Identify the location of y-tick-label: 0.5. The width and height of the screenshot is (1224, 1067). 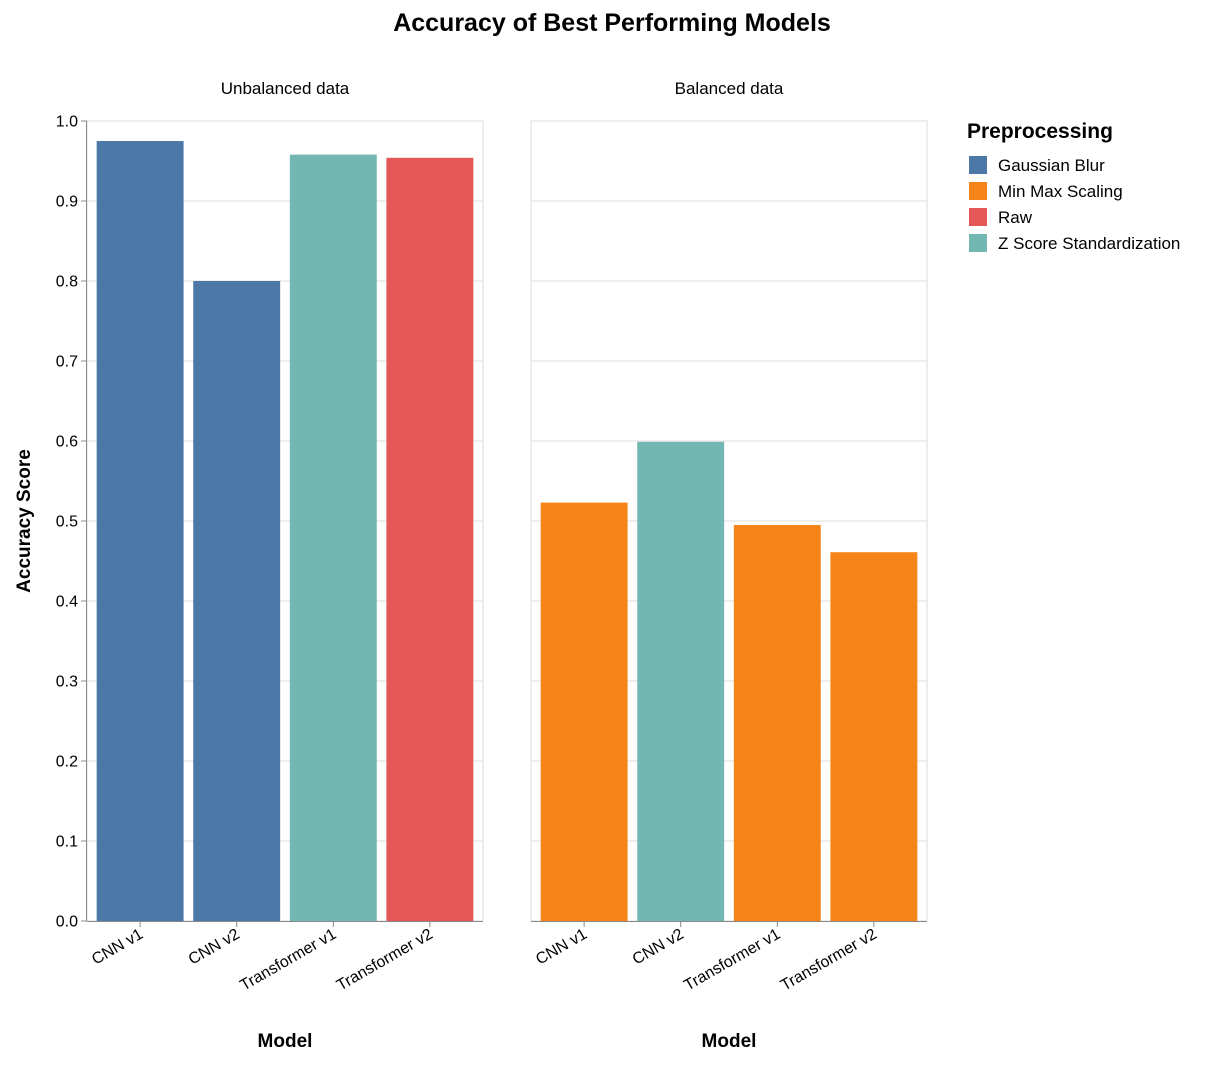
(67, 522).